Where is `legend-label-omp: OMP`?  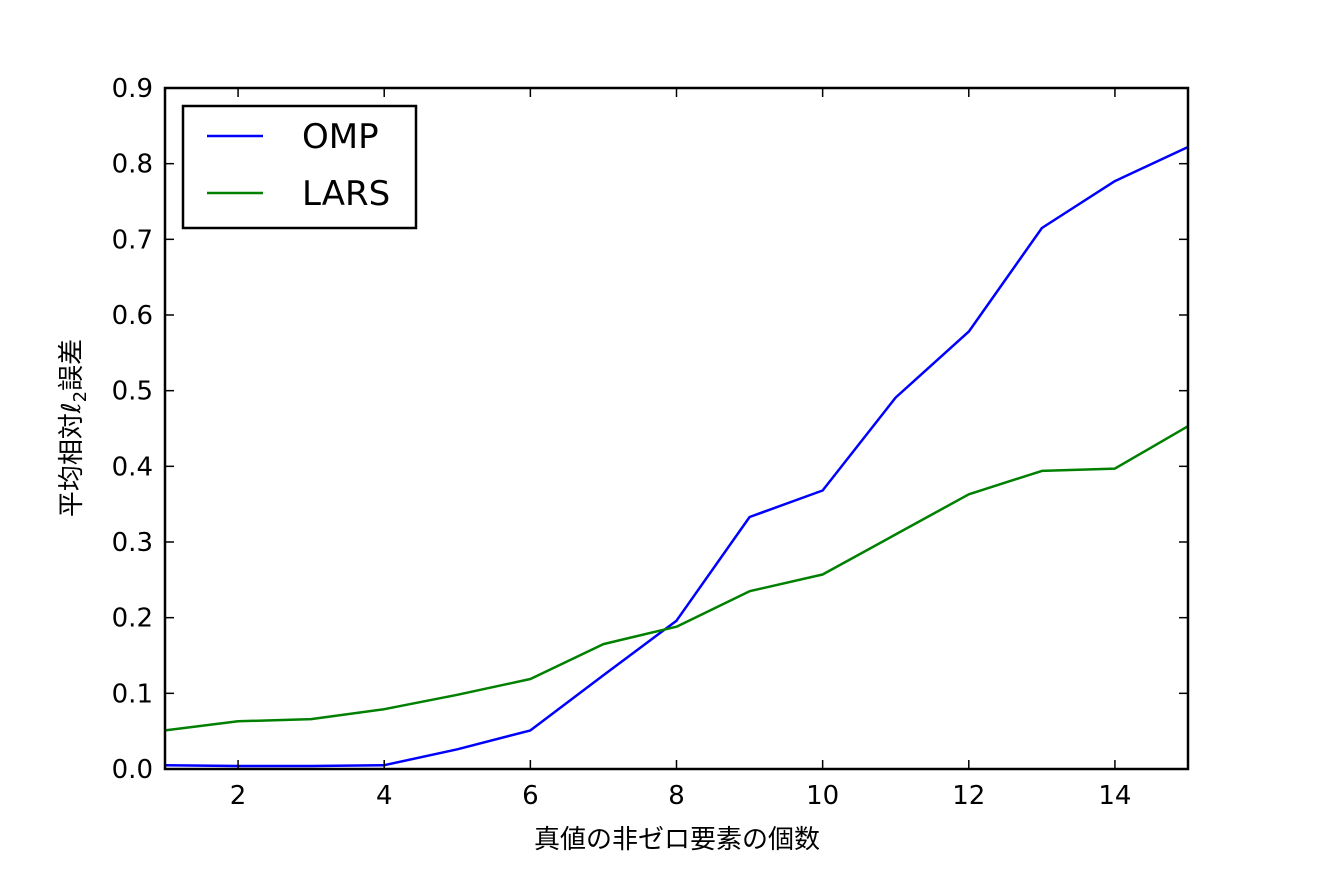
legend-label-omp: OMP is located at coordinates (340, 137).